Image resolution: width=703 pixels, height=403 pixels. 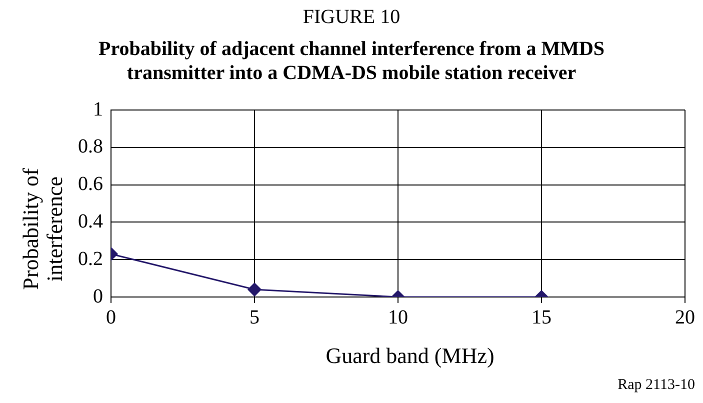 I want to click on y-tick-label: 0.4, so click(x=90, y=221).